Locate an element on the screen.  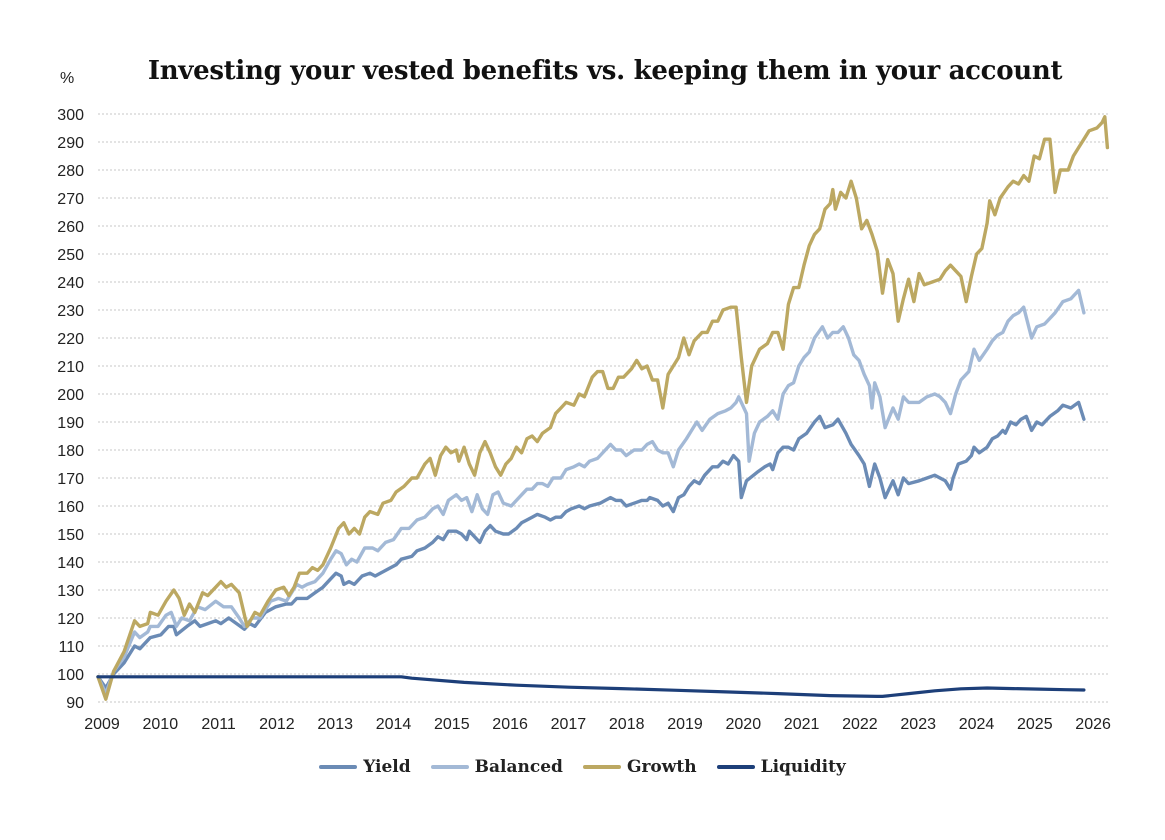
legend-label: Growth is located at coordinates (661, 767).